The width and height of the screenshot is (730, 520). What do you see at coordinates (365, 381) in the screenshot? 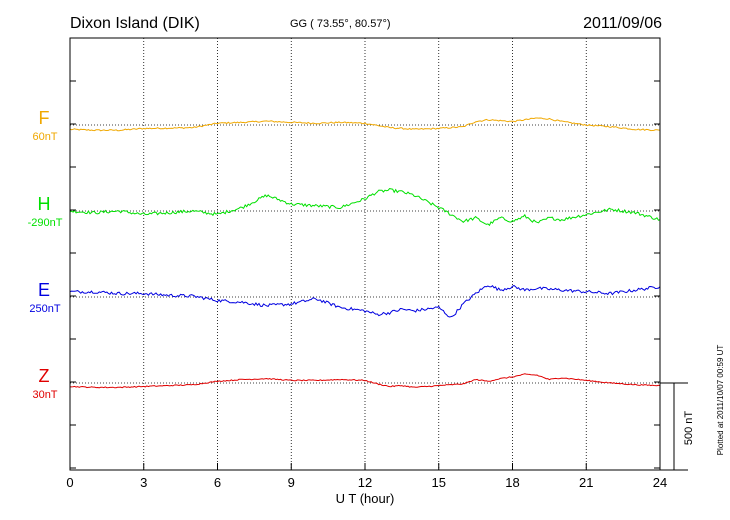
I see `trace-Z` at bounding box center [365, 381].